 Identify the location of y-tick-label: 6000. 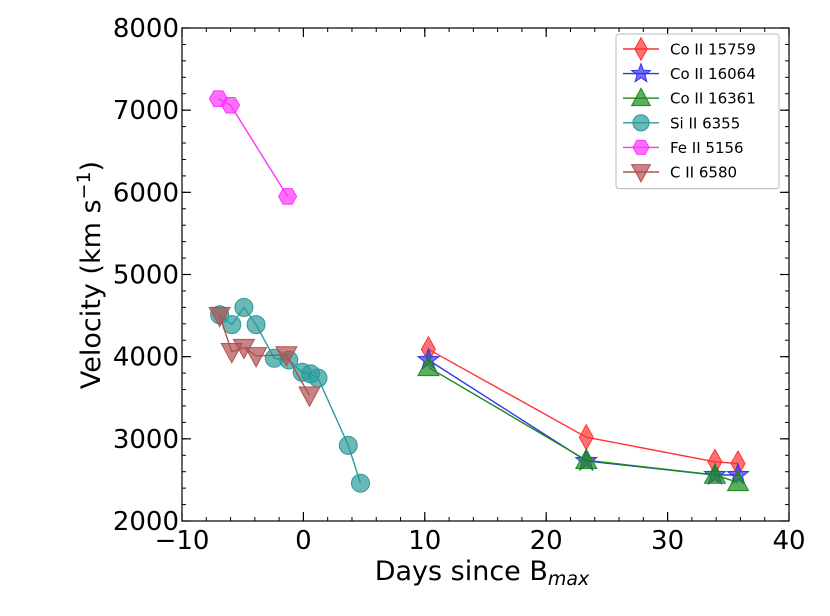
(146, 193).